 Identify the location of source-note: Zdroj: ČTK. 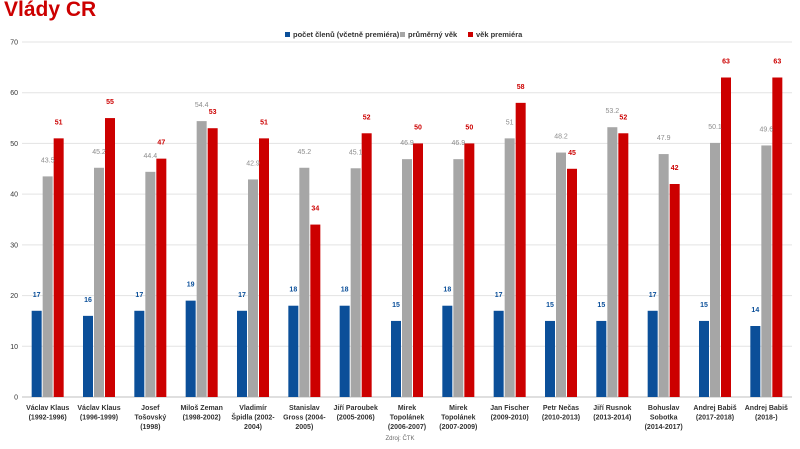
(400, 439).